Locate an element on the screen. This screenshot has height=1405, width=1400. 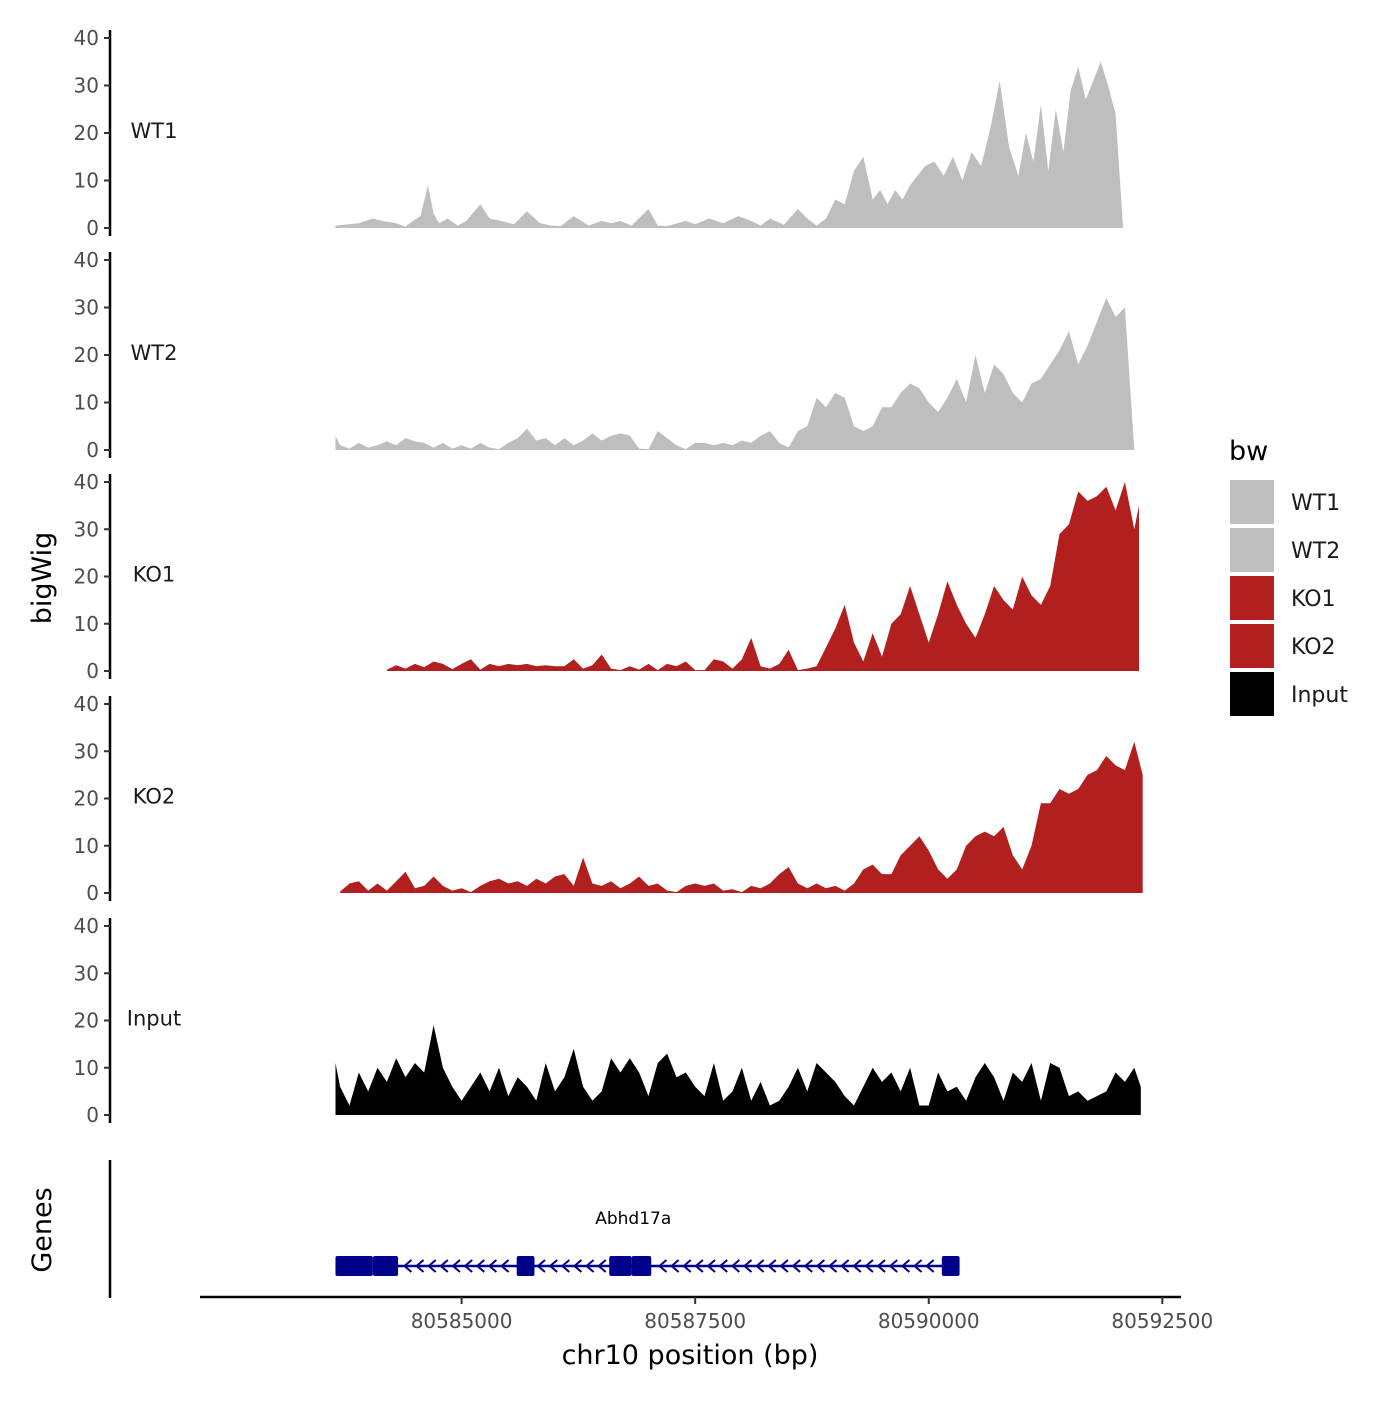
legend-key-wt1 is located at coordinates (1252, 502).